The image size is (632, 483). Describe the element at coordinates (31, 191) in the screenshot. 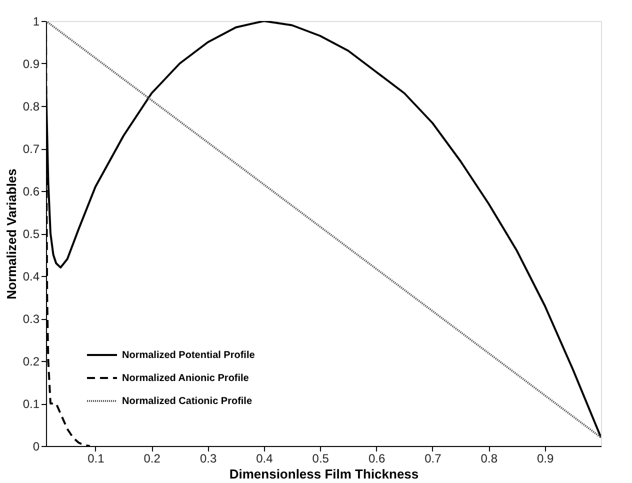

I see `y-tick-label: 0.6` at that location.